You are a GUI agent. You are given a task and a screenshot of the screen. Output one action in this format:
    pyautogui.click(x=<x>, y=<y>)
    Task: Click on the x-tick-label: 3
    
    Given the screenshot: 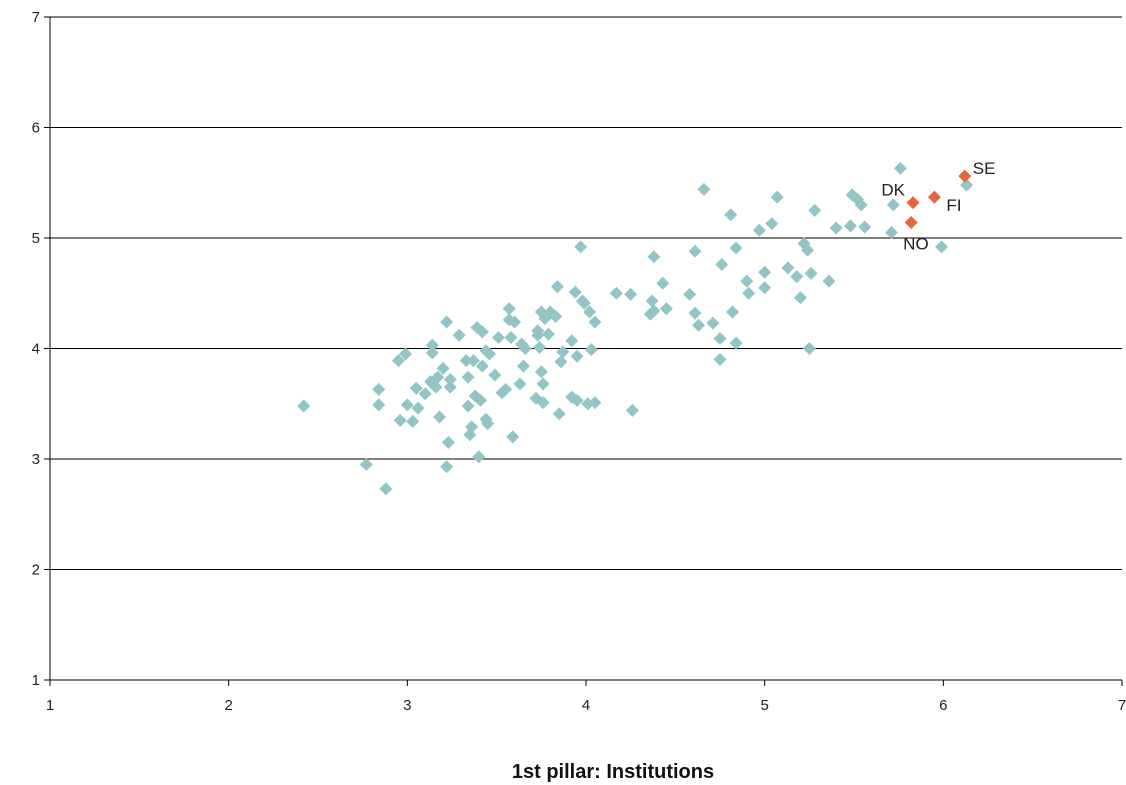 What is the action you would take?
    pyautogui.click(x=407, y=705)
    